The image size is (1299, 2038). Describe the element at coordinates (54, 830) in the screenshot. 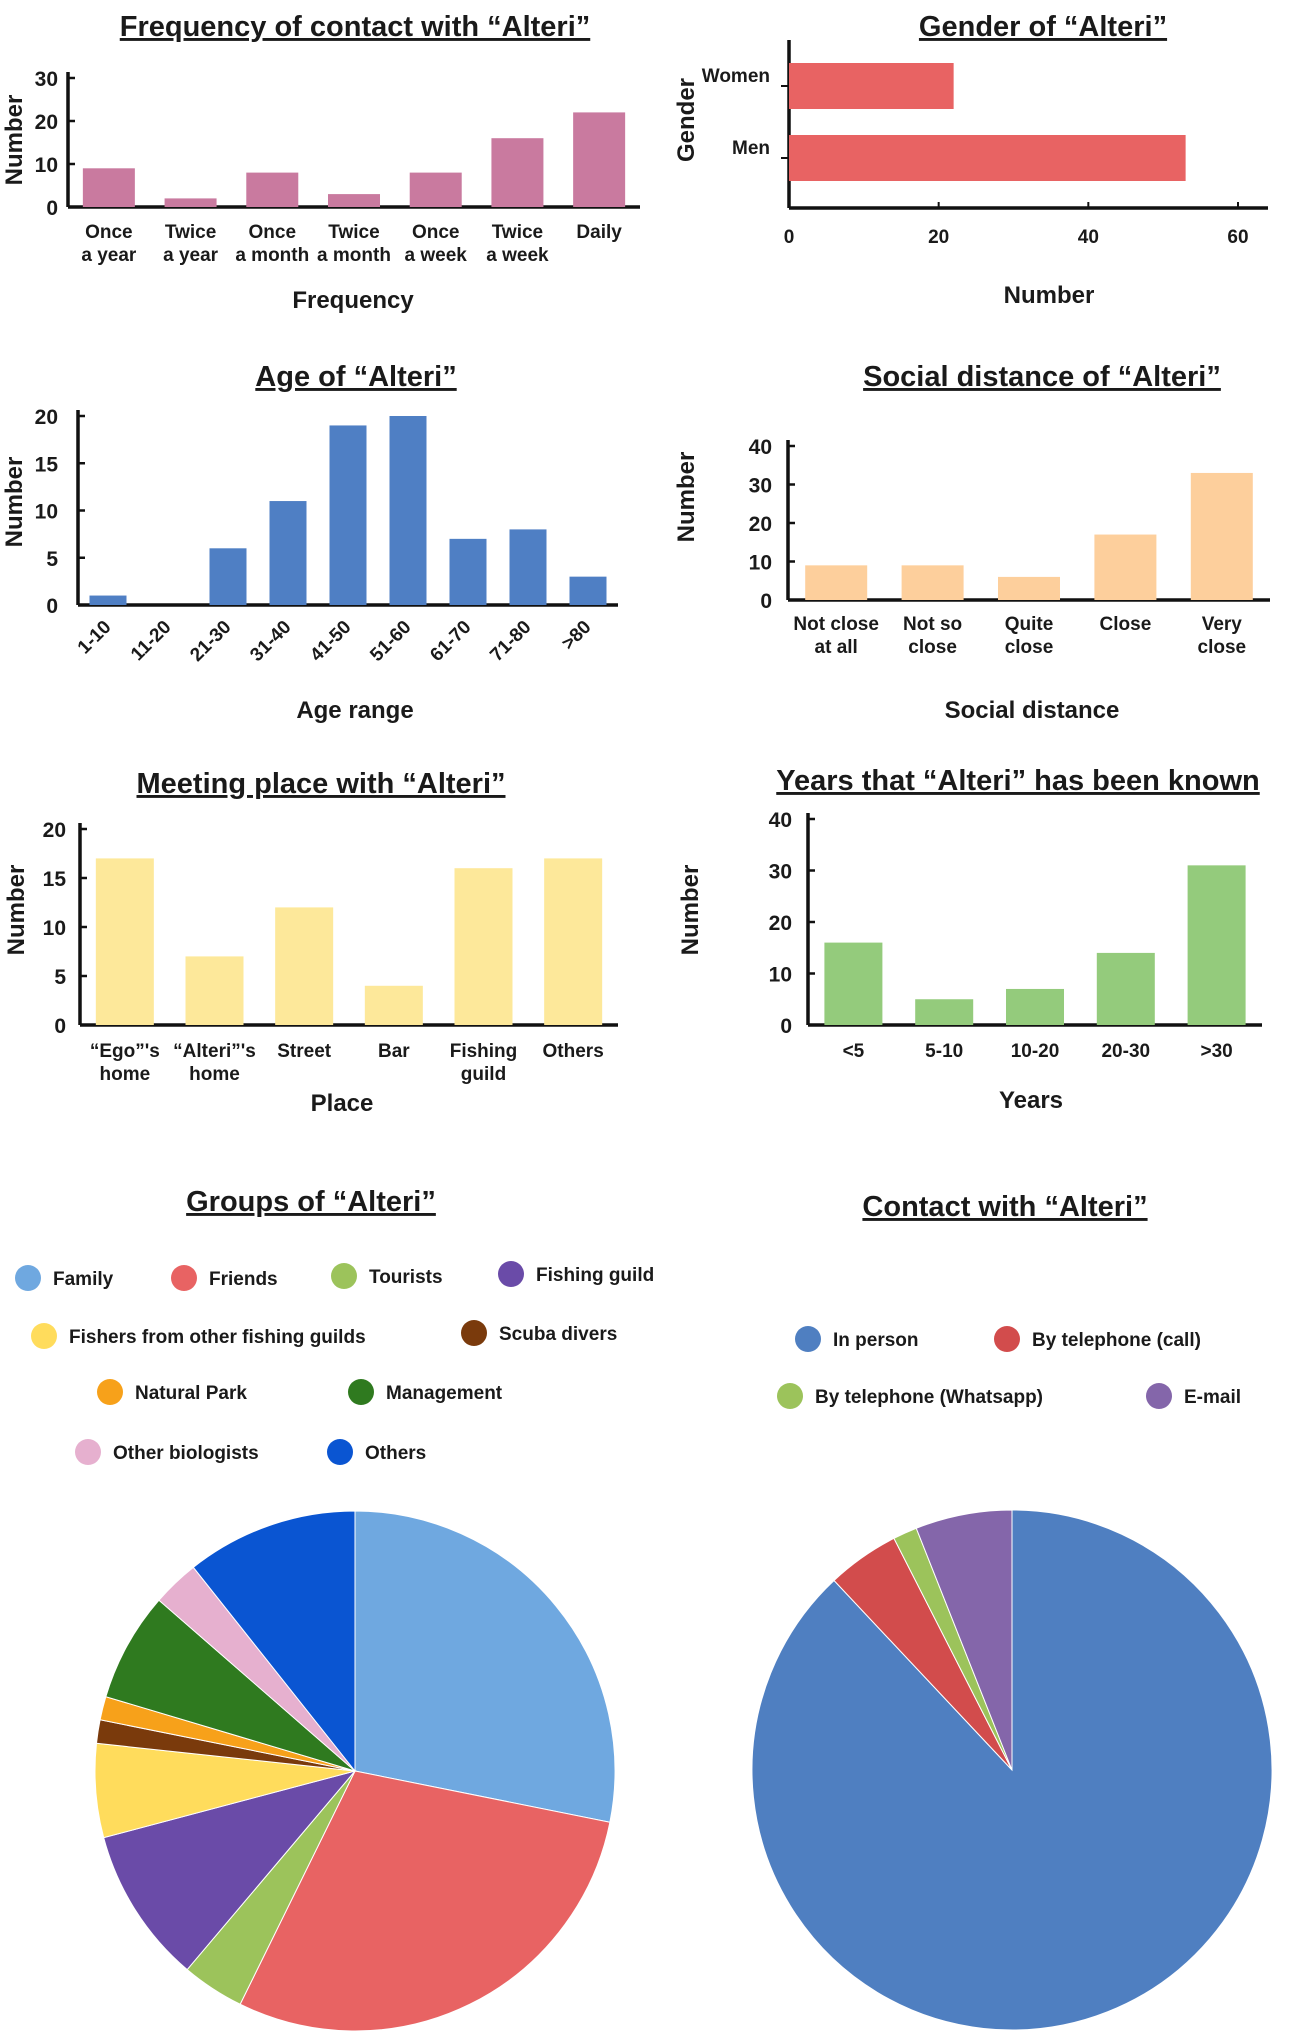

I see `y-tick-label-meeting: 20` at that location.